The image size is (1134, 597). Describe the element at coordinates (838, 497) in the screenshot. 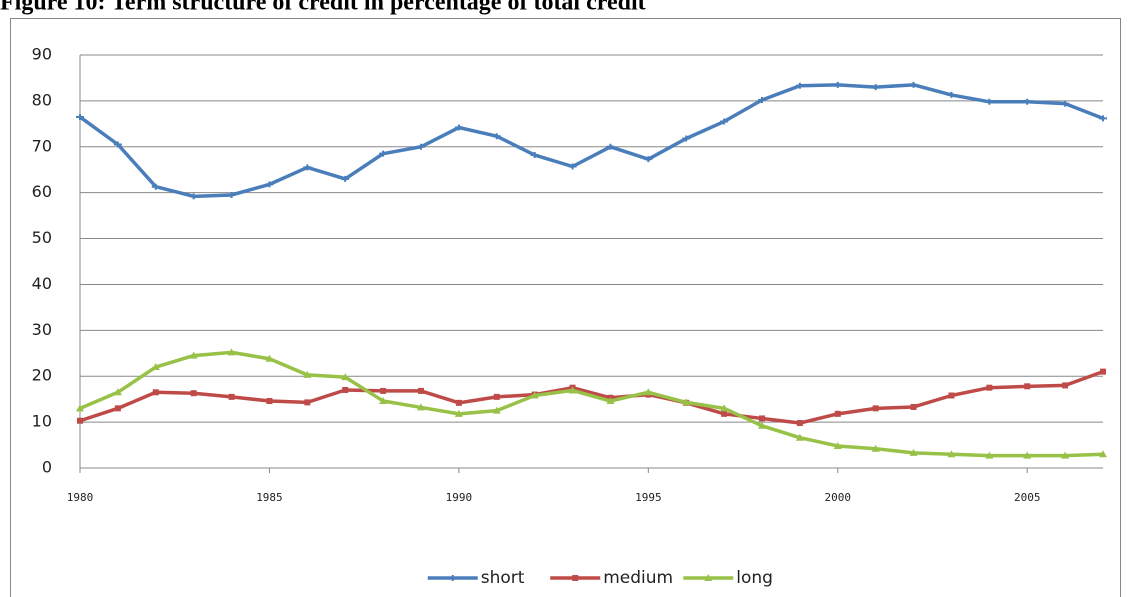

I see `x-tick-label: 2000` at that location.